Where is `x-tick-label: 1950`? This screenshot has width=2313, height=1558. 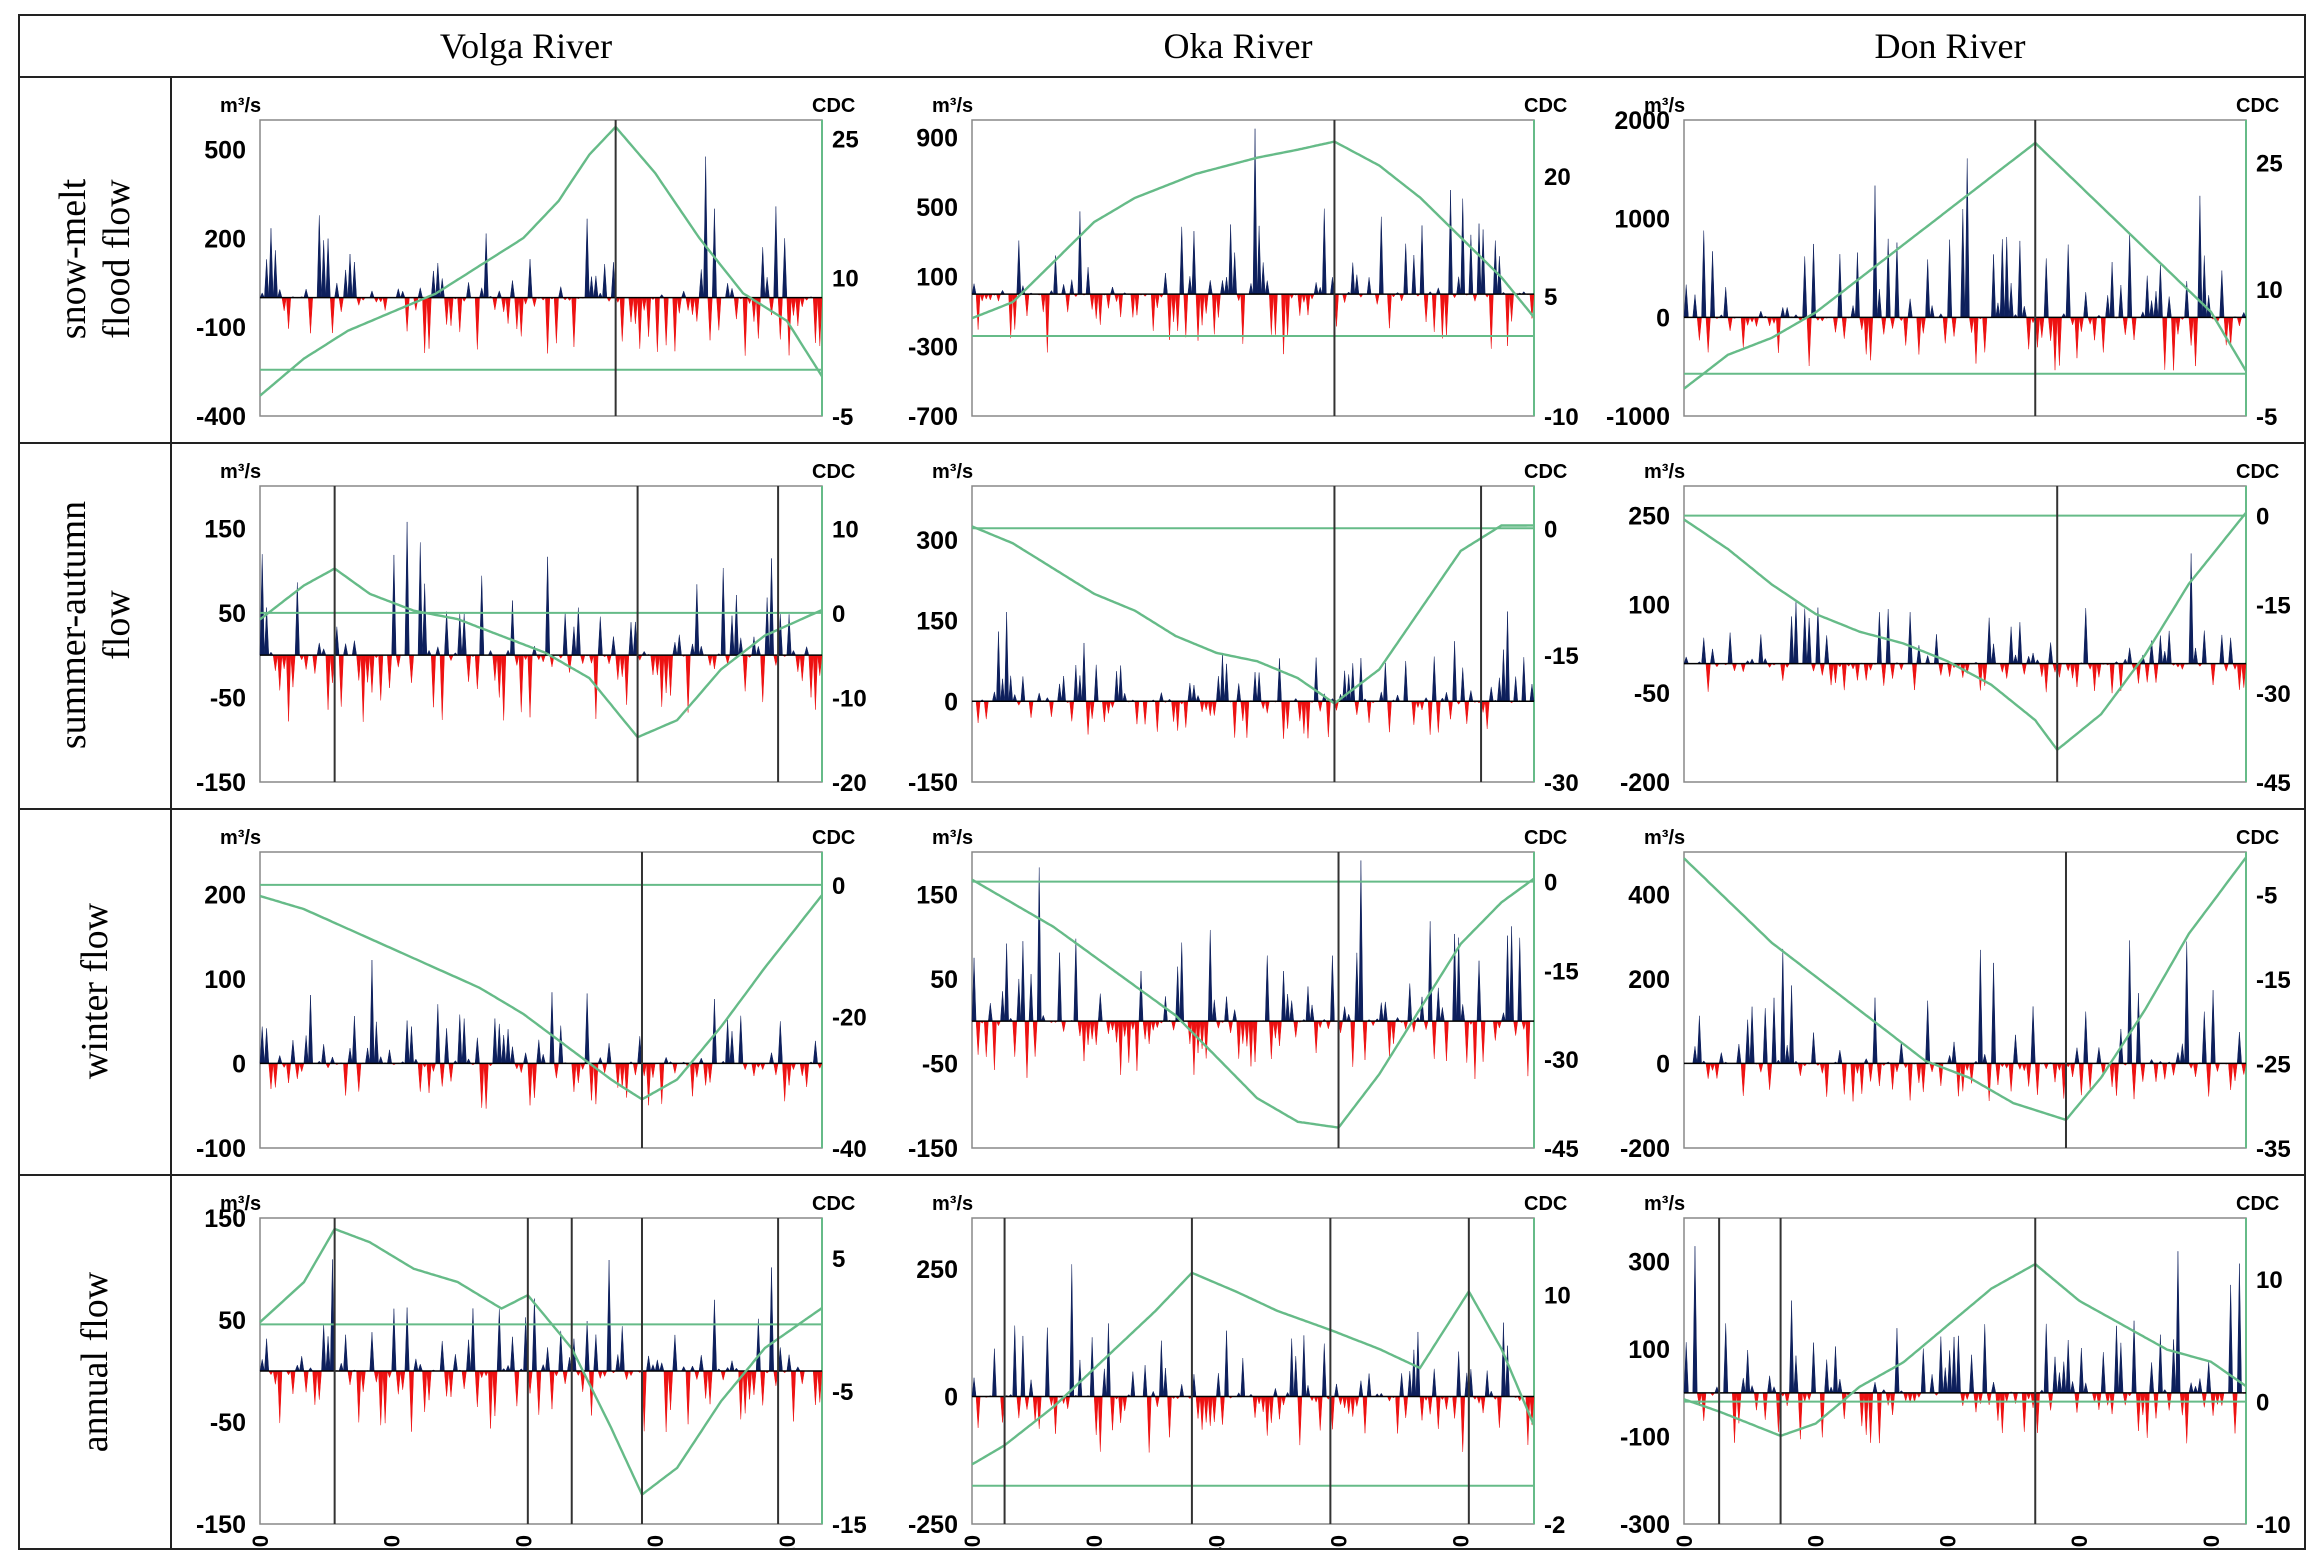 x-tick-label: 1950 is located at coordinates (523, 1541).